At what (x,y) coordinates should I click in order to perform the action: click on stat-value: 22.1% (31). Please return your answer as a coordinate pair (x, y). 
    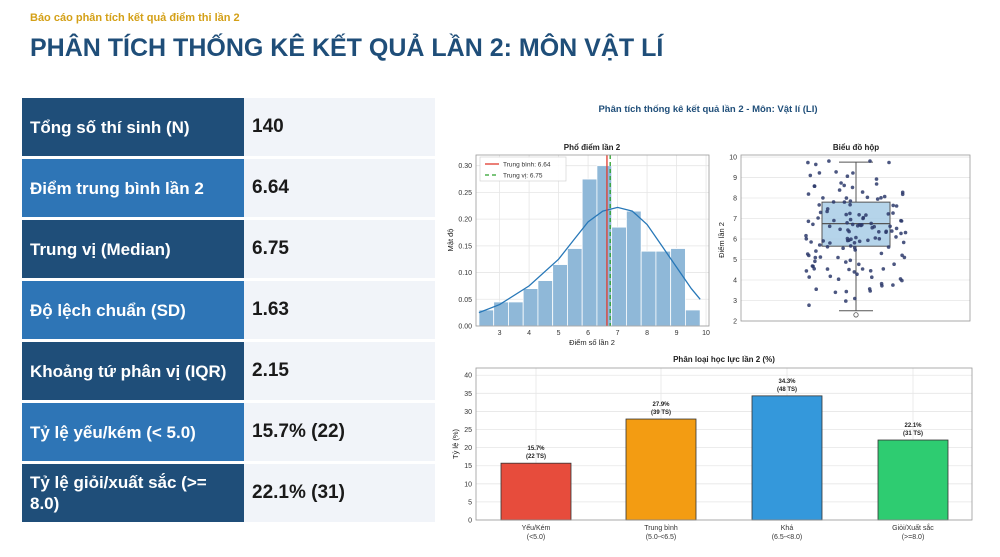
    Looking at the image, I should click on (339, 493).